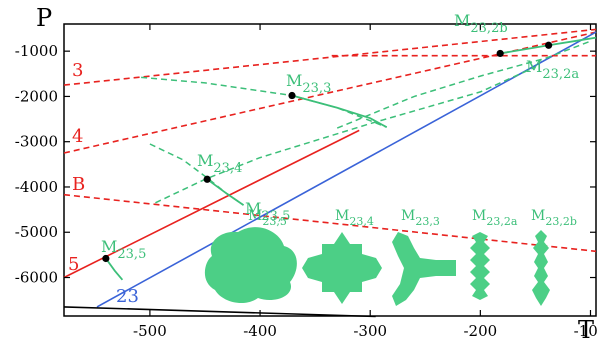  I want to click on x-tick-label-4: -100, so click(586, 331).